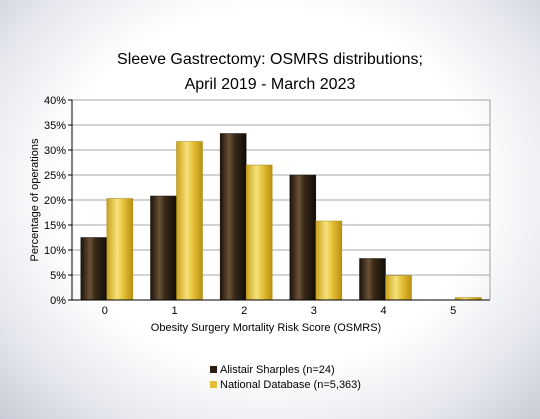 The width and height of the screenshot is (540, 419). I want to click on y-tick-label: 10%, so click(55, 251).